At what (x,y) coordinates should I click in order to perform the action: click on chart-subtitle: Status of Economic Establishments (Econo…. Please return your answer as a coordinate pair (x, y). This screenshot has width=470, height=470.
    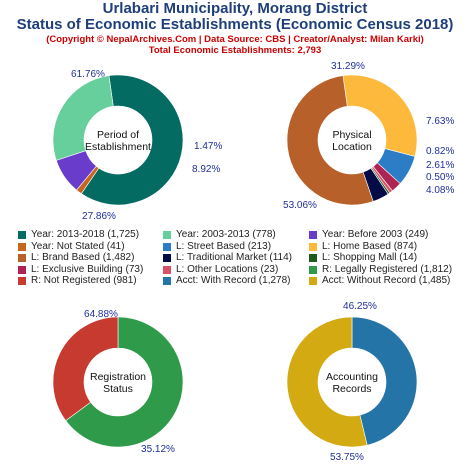
    Looking at the image, I should click on (235, 24).